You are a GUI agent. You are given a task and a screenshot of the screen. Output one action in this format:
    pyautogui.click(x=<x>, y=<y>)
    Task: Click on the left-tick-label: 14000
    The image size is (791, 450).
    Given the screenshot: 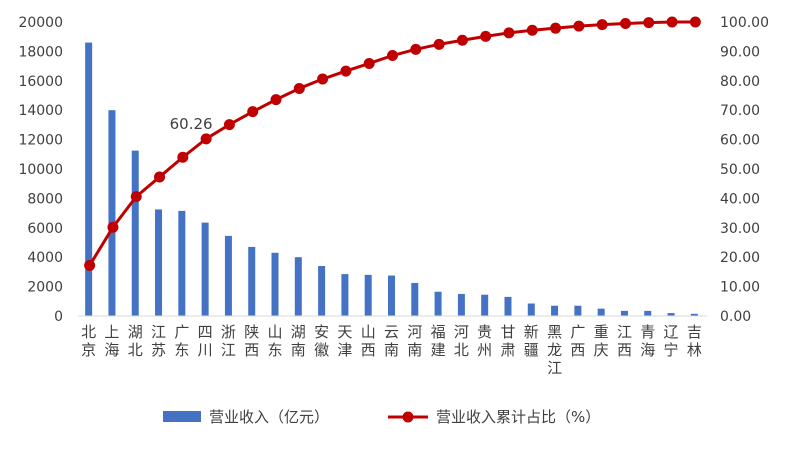 What is the action you would take?
    pyautogui.click(x=40, y=111)
    